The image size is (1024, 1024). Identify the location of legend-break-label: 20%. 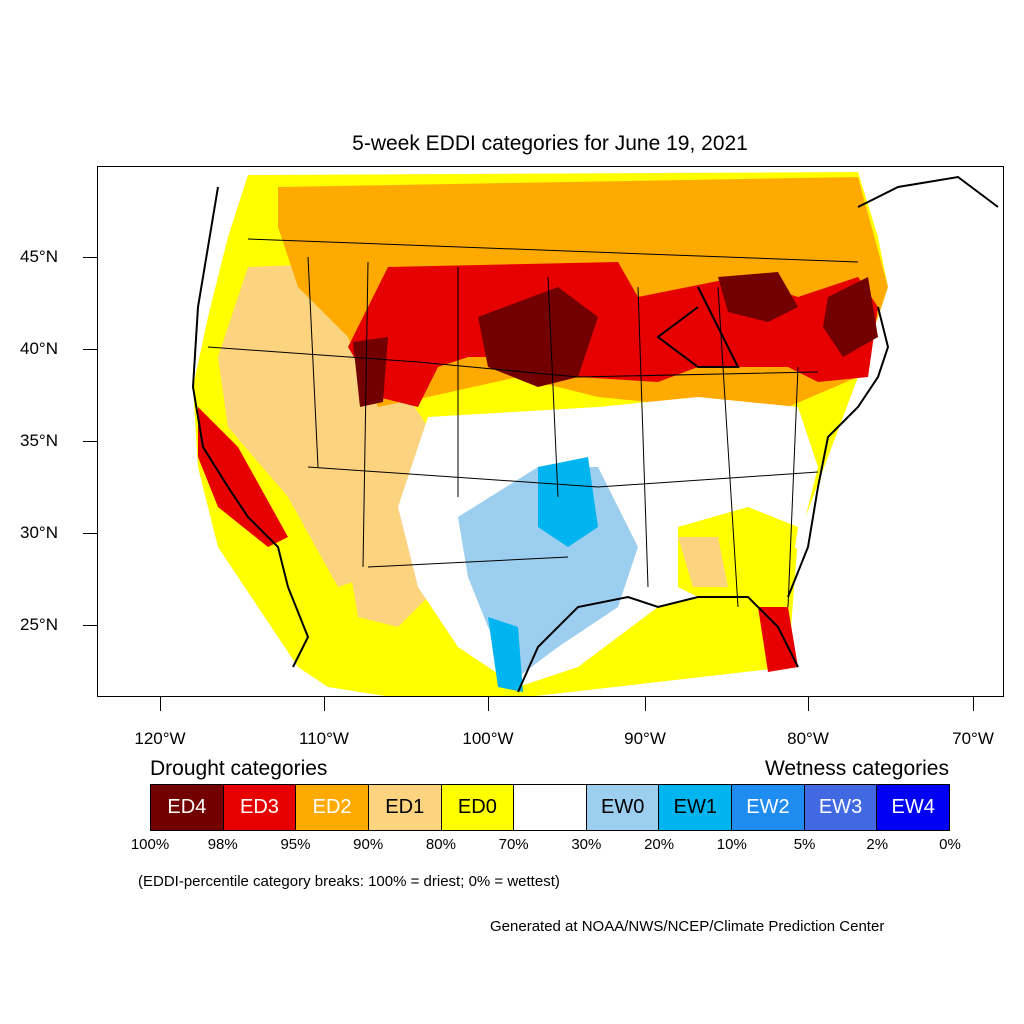
(659, 844).